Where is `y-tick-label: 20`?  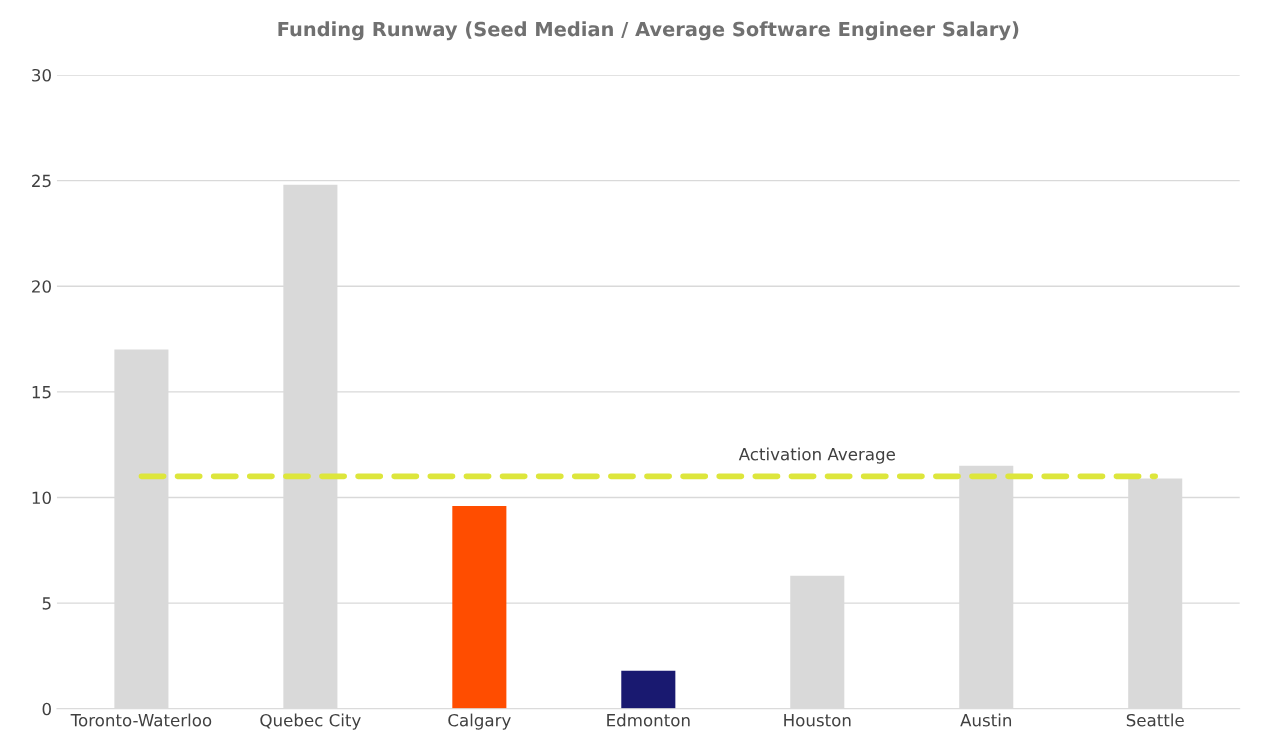 y-tick-label: 20 is located at coordinates (41, 286).